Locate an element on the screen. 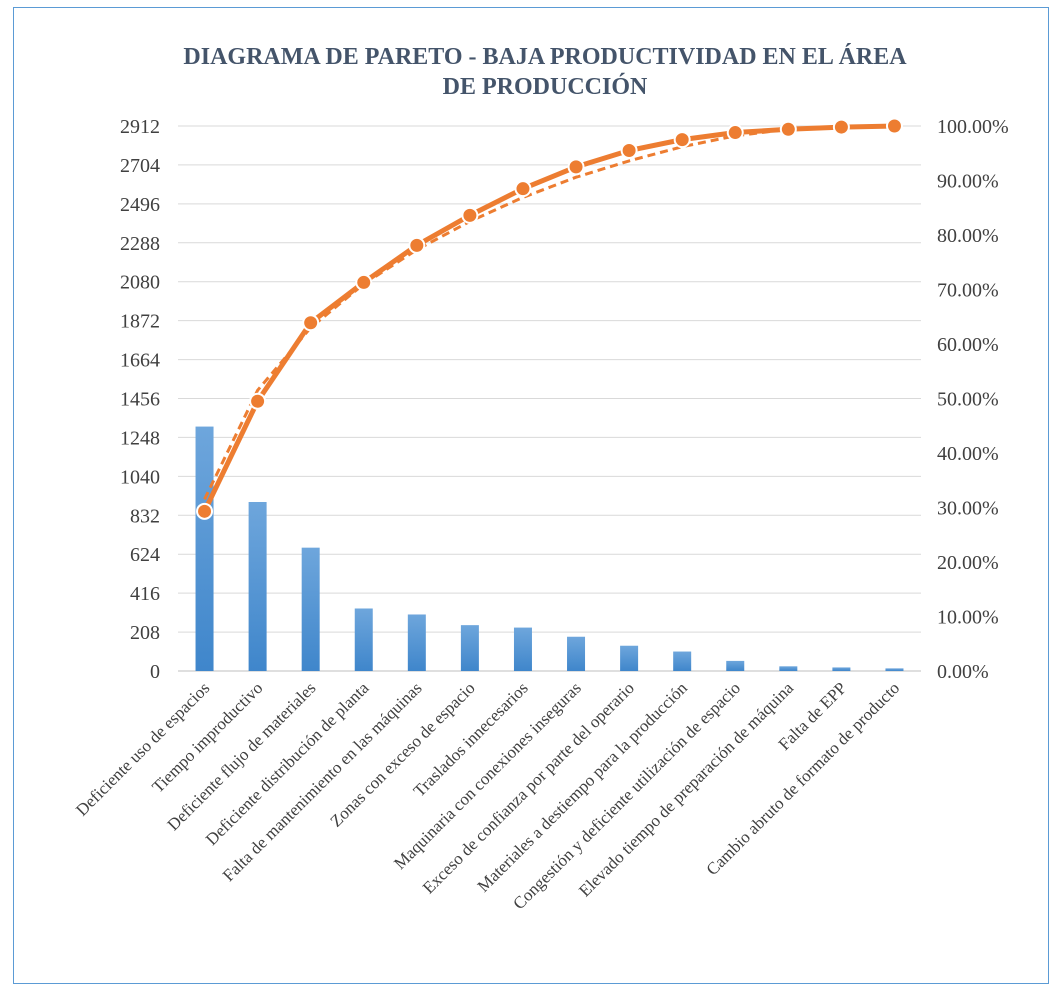  left-axis-tick-label: 624 is located at coordinates (145, 555).